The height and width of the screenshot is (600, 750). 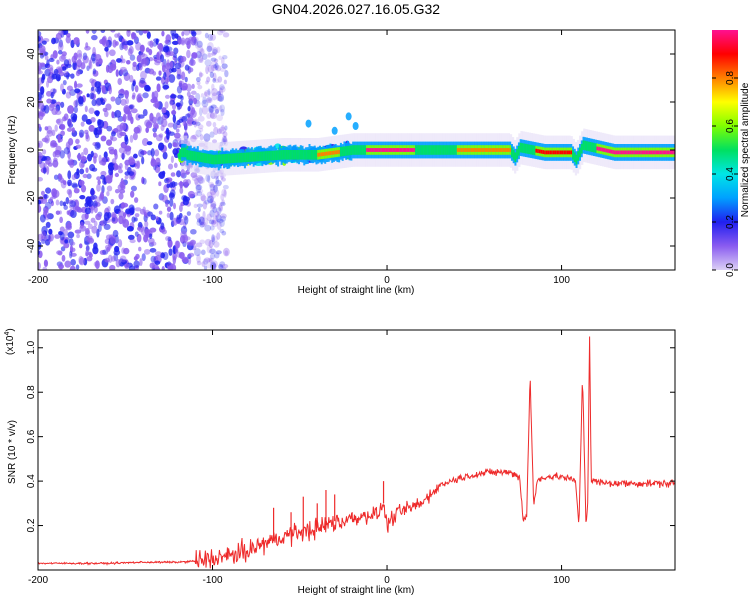 What do you see at coordinates (12, 452) in the screenshot?
I see `snr-y-axis-label: SNR (10 * v/v)` at bounding box center [12, 452].